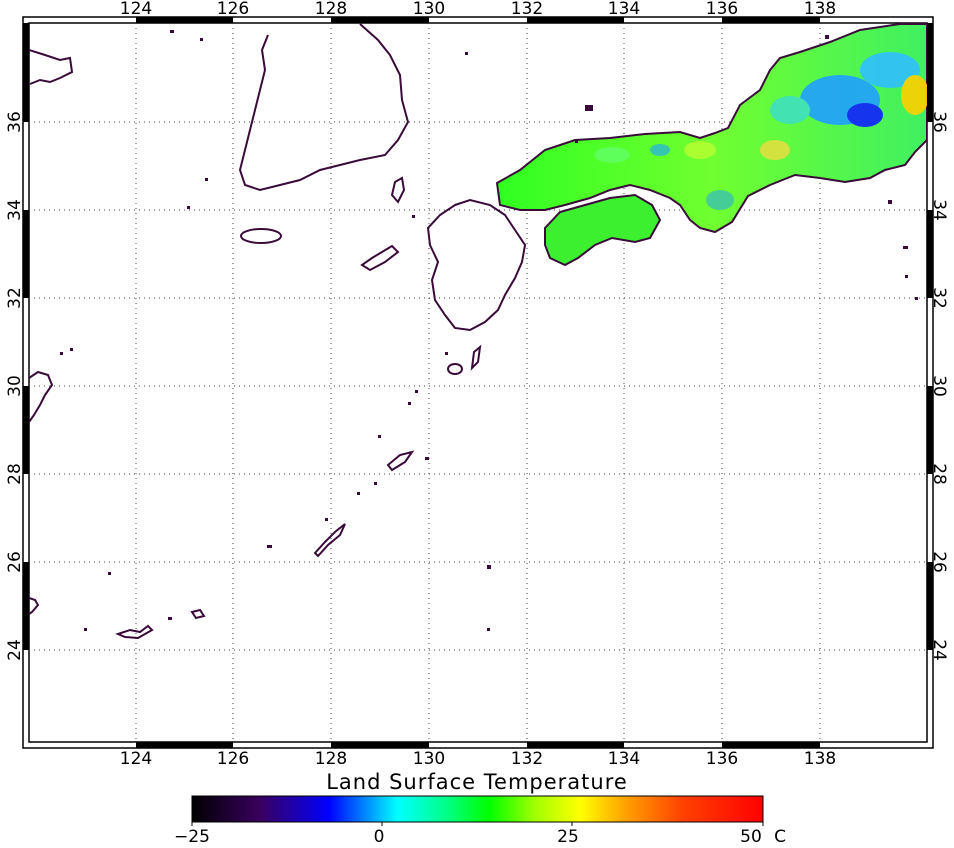 This screenshot has width=954, height=848. Describe the element at coordinates (603, 230) in the screenshot. I see `shikoku-region` at that location.